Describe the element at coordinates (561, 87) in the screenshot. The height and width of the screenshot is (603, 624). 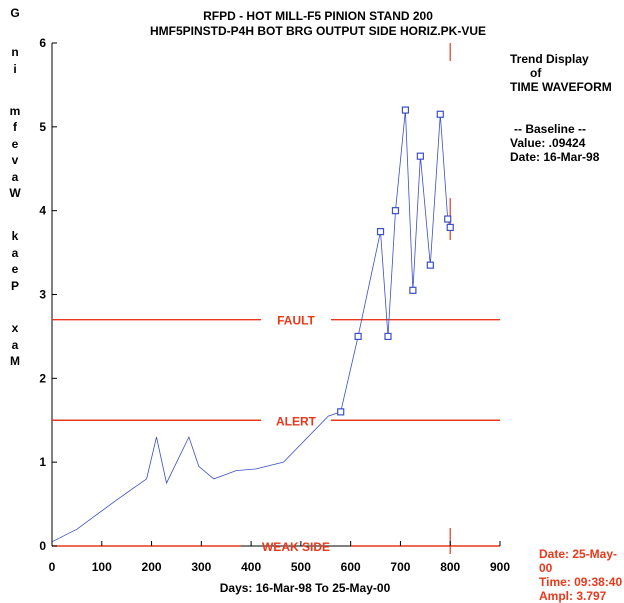
I see `legend-line-3: TIME WAVEFORM` at that location.